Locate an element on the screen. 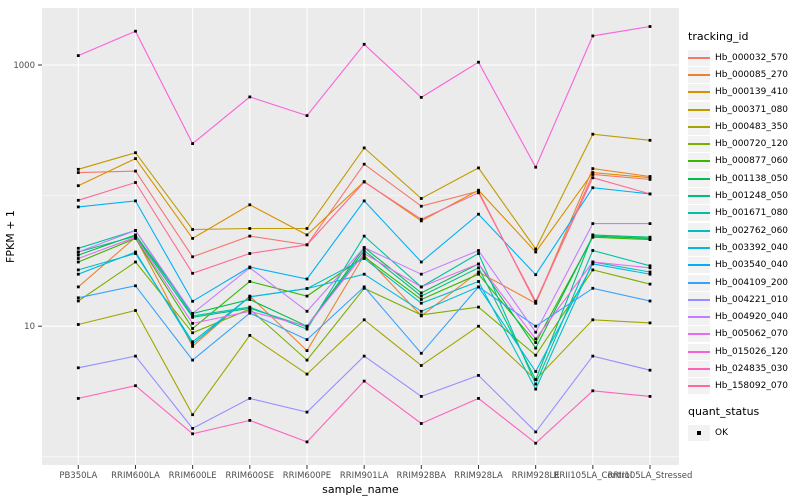 This screenshot has width=800, height=500. legend-item: Hb_002762_060 is located at coordinates (744, 230).